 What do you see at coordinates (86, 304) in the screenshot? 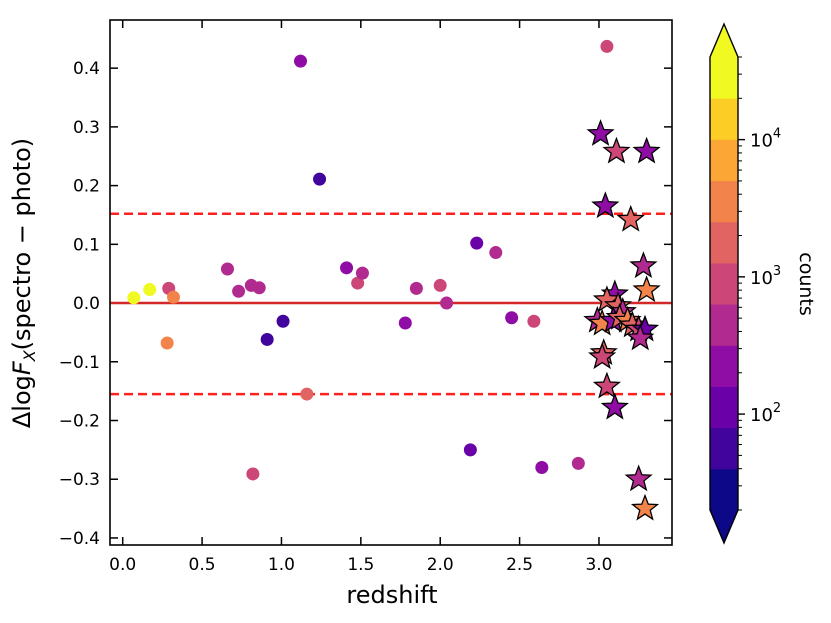
I see `y-tick-label: 0.0` at bounding box center [86, 304].